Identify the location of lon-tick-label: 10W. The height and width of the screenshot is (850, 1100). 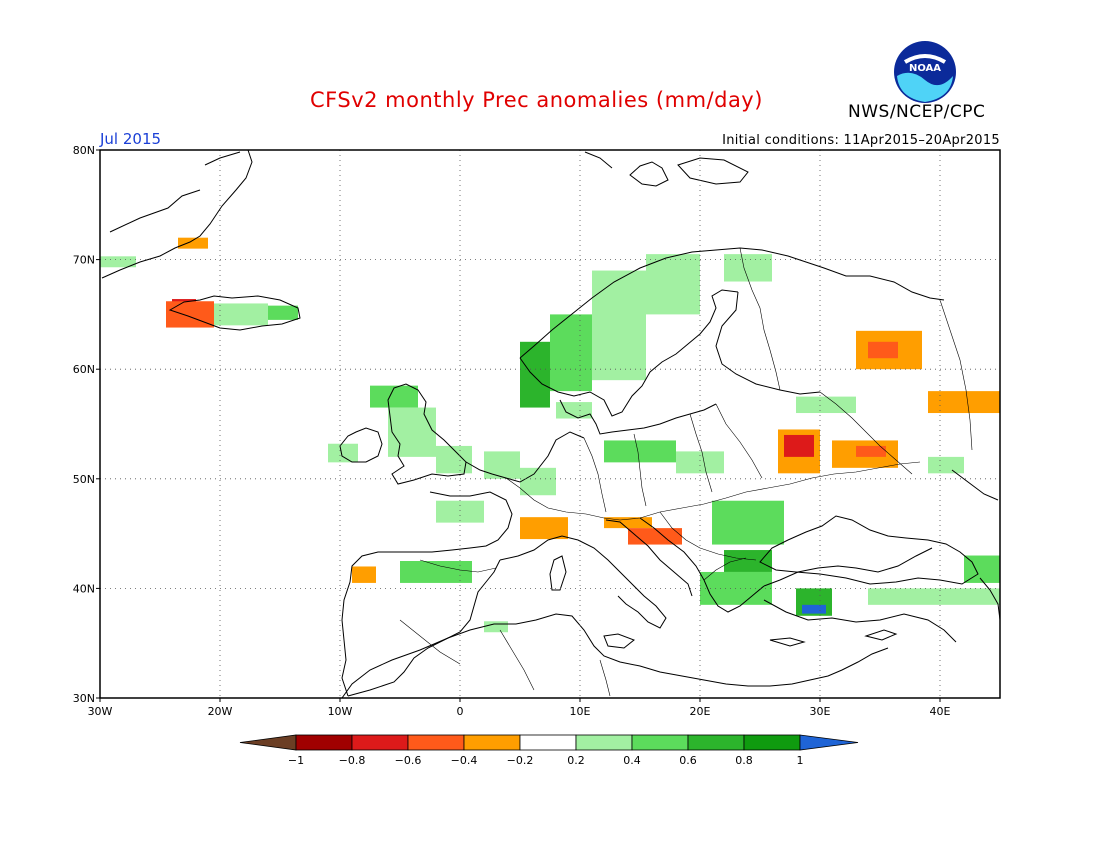
(340, 711).